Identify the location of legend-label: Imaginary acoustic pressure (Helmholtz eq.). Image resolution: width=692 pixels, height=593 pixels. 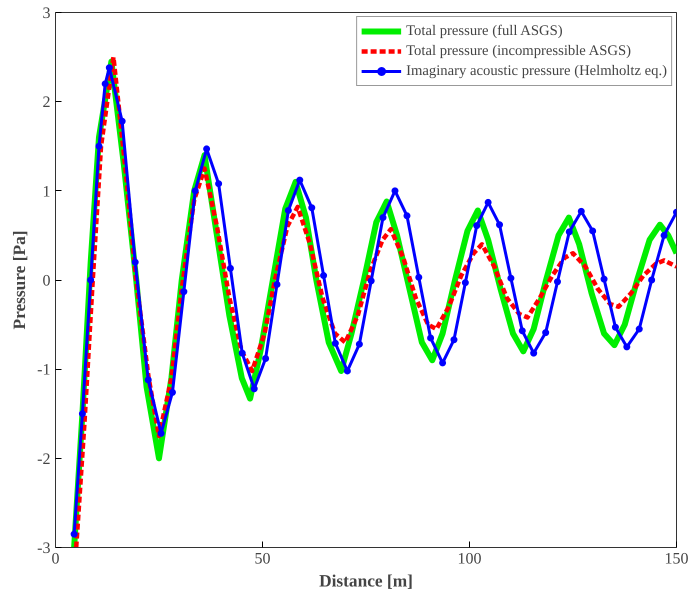
(536, 71).